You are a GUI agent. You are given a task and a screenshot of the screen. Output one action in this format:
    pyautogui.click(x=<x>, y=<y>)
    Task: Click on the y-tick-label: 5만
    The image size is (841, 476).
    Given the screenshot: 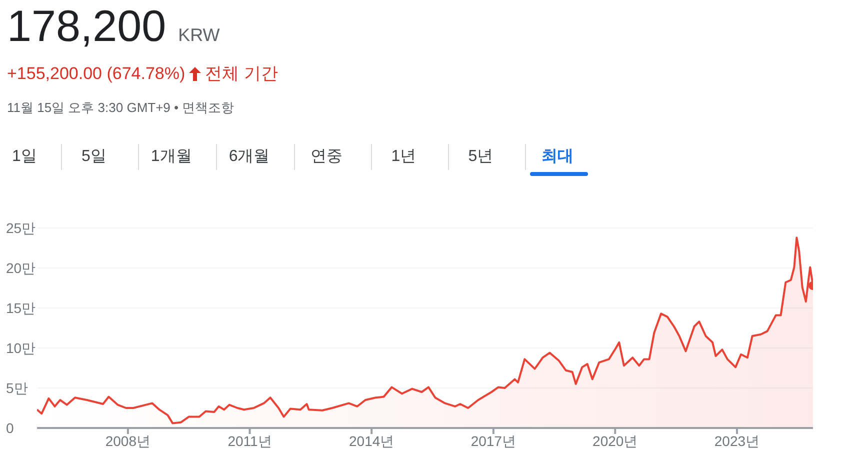 What is the action you would take?
    pyautogui.click(x=17, y=388)
    